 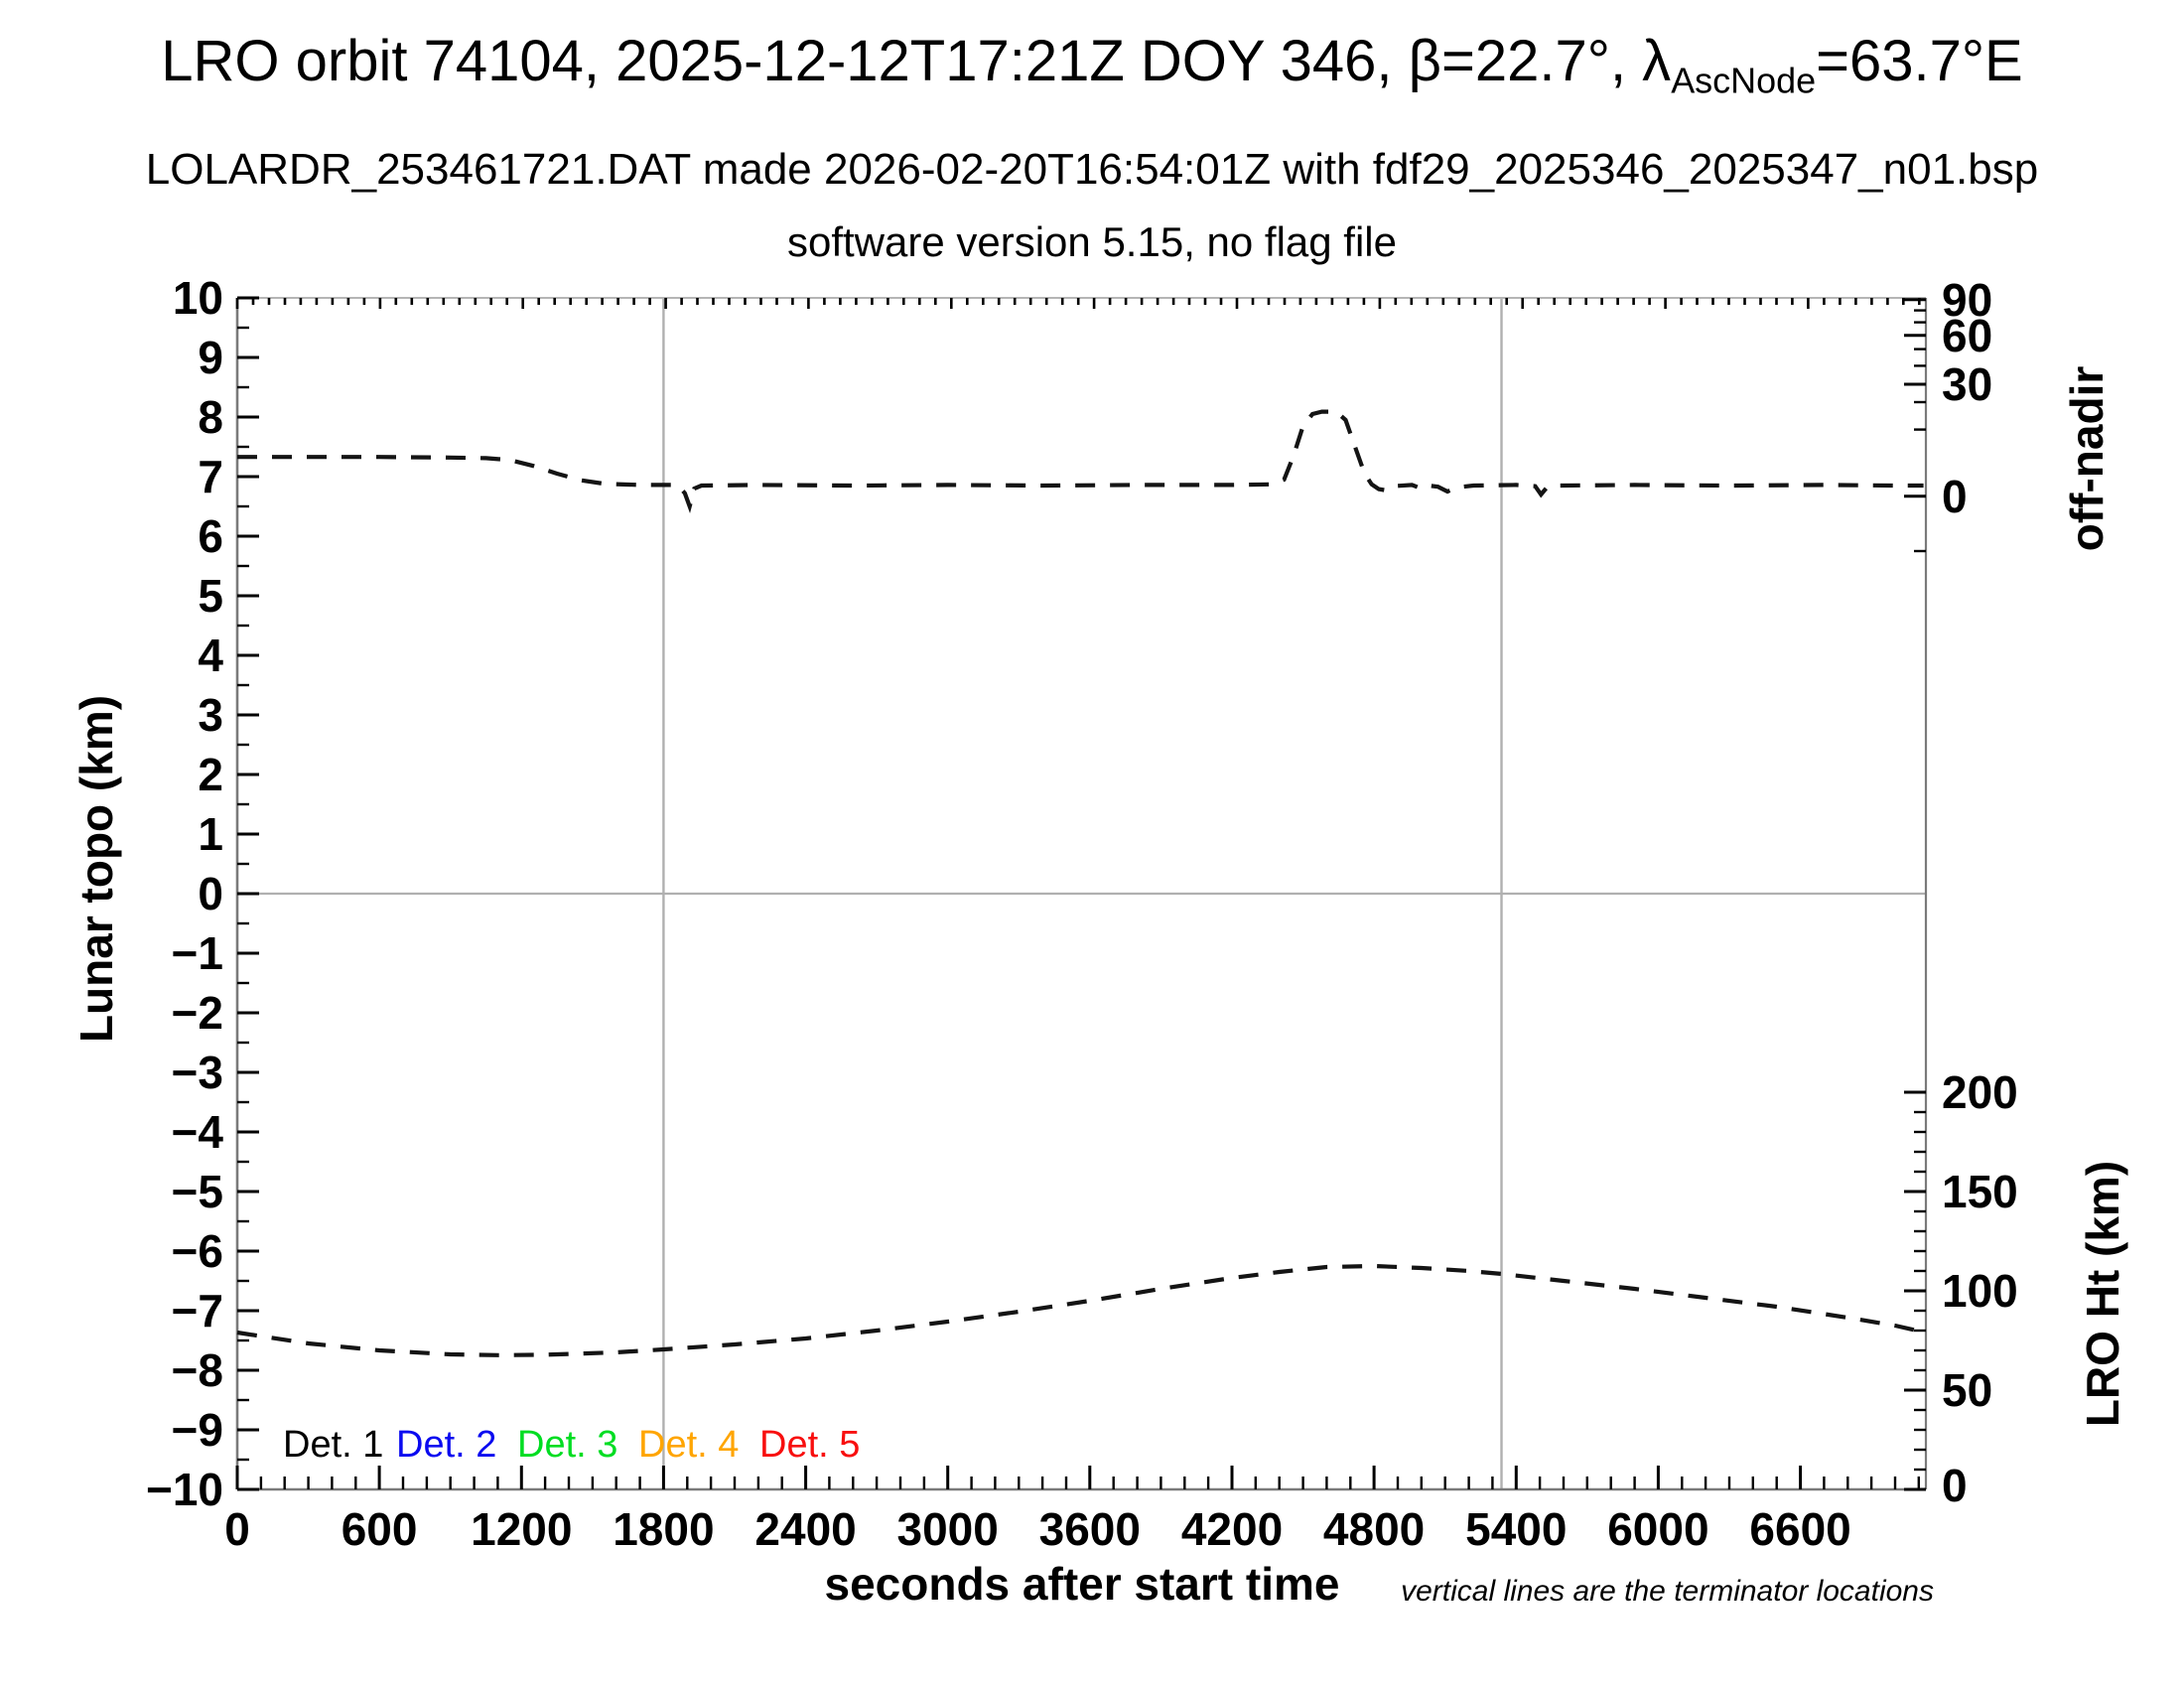 I want to click on y-tick-label: 3, so click(x=210, y=715).